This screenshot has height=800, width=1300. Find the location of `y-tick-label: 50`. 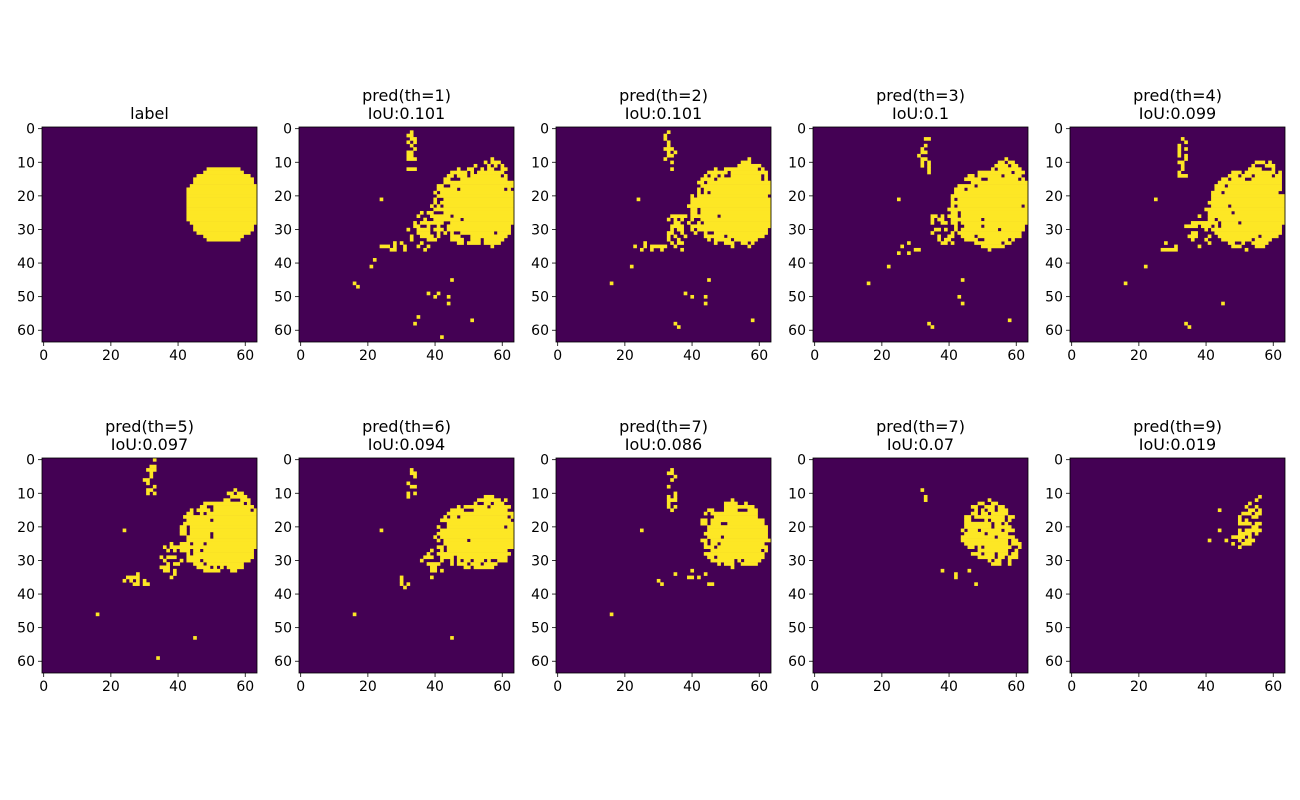

y-tick-label: 50 is located at coordinates (797, 298).